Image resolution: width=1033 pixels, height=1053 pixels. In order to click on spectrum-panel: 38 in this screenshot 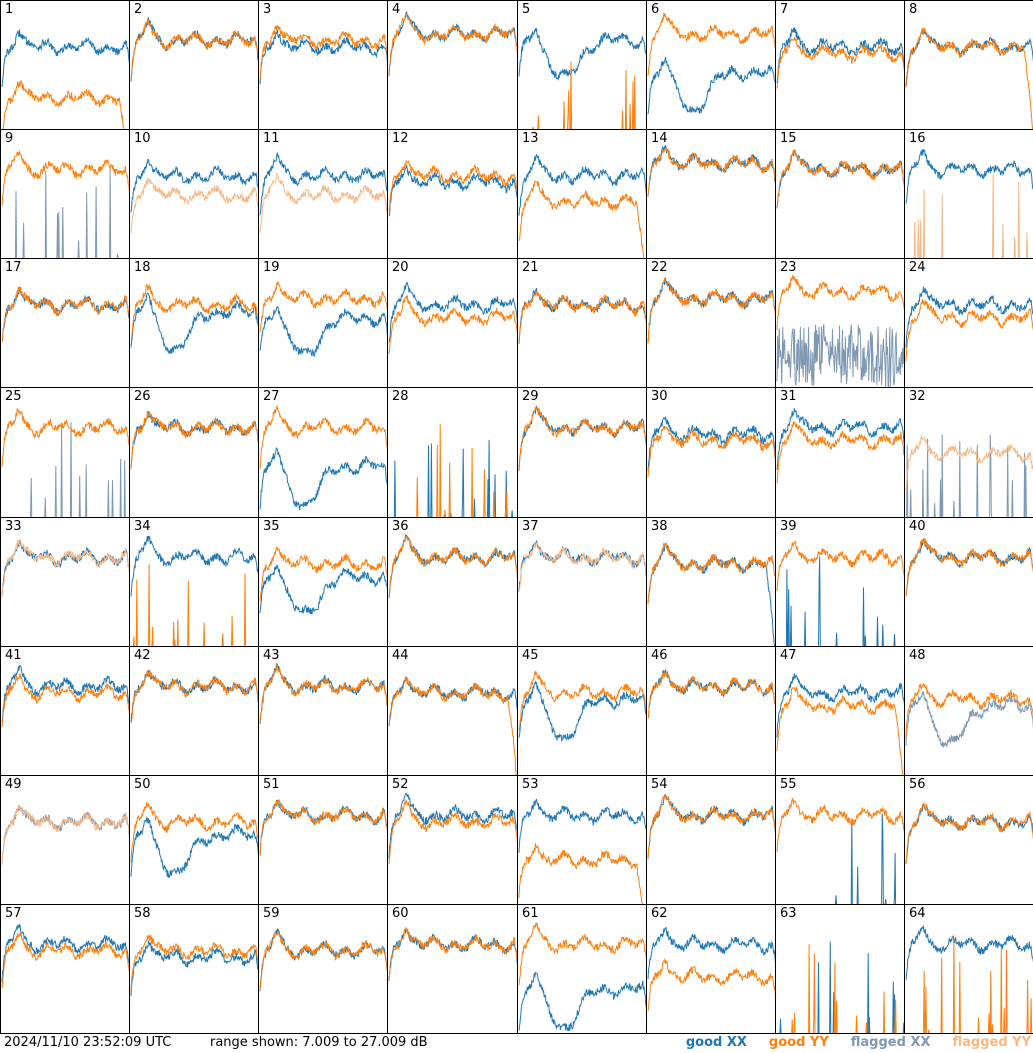, I will do `click(711, 582)`.